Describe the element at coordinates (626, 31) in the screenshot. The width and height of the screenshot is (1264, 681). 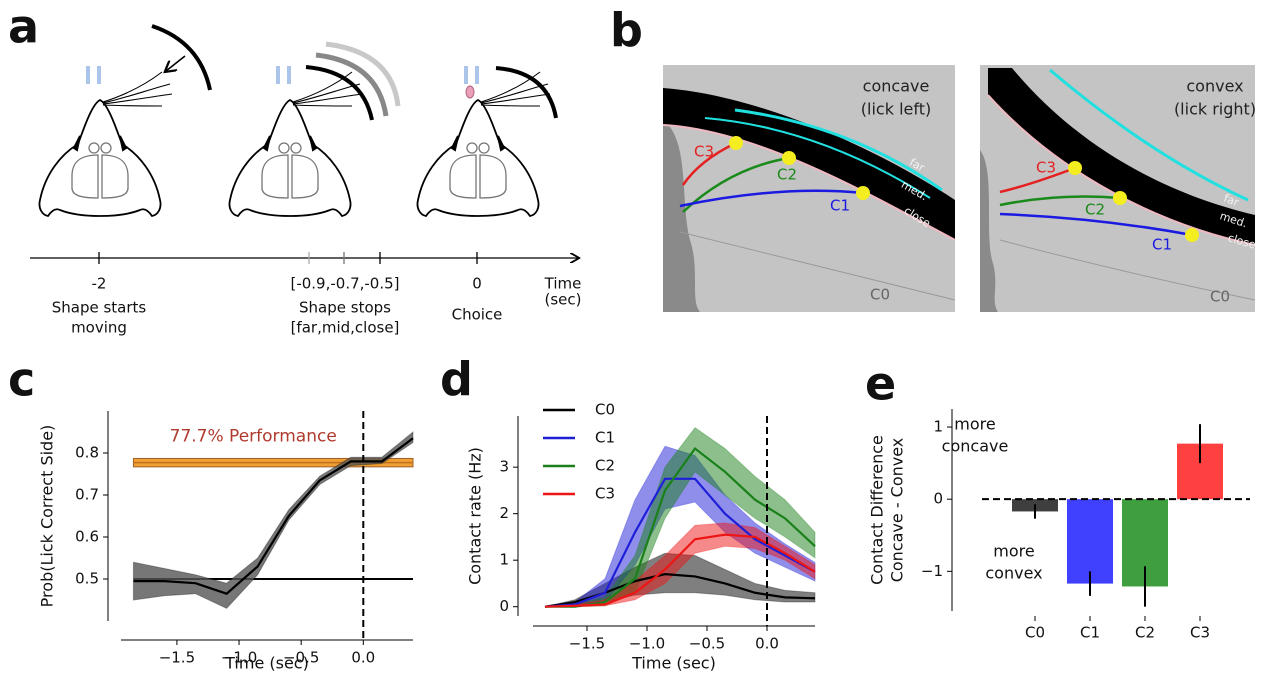
I see `panel-label: b` at that location.